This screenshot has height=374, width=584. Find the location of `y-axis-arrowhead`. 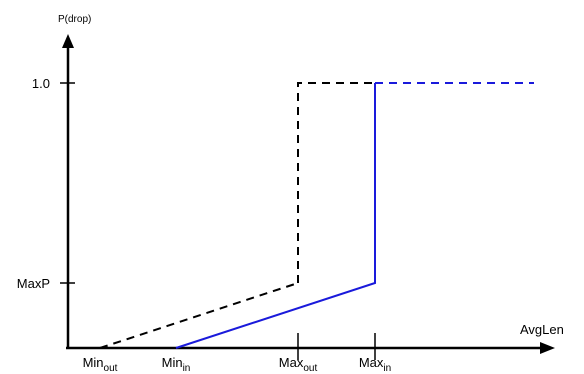

y-axis-arrowhead is located at coordinates (68, 41).